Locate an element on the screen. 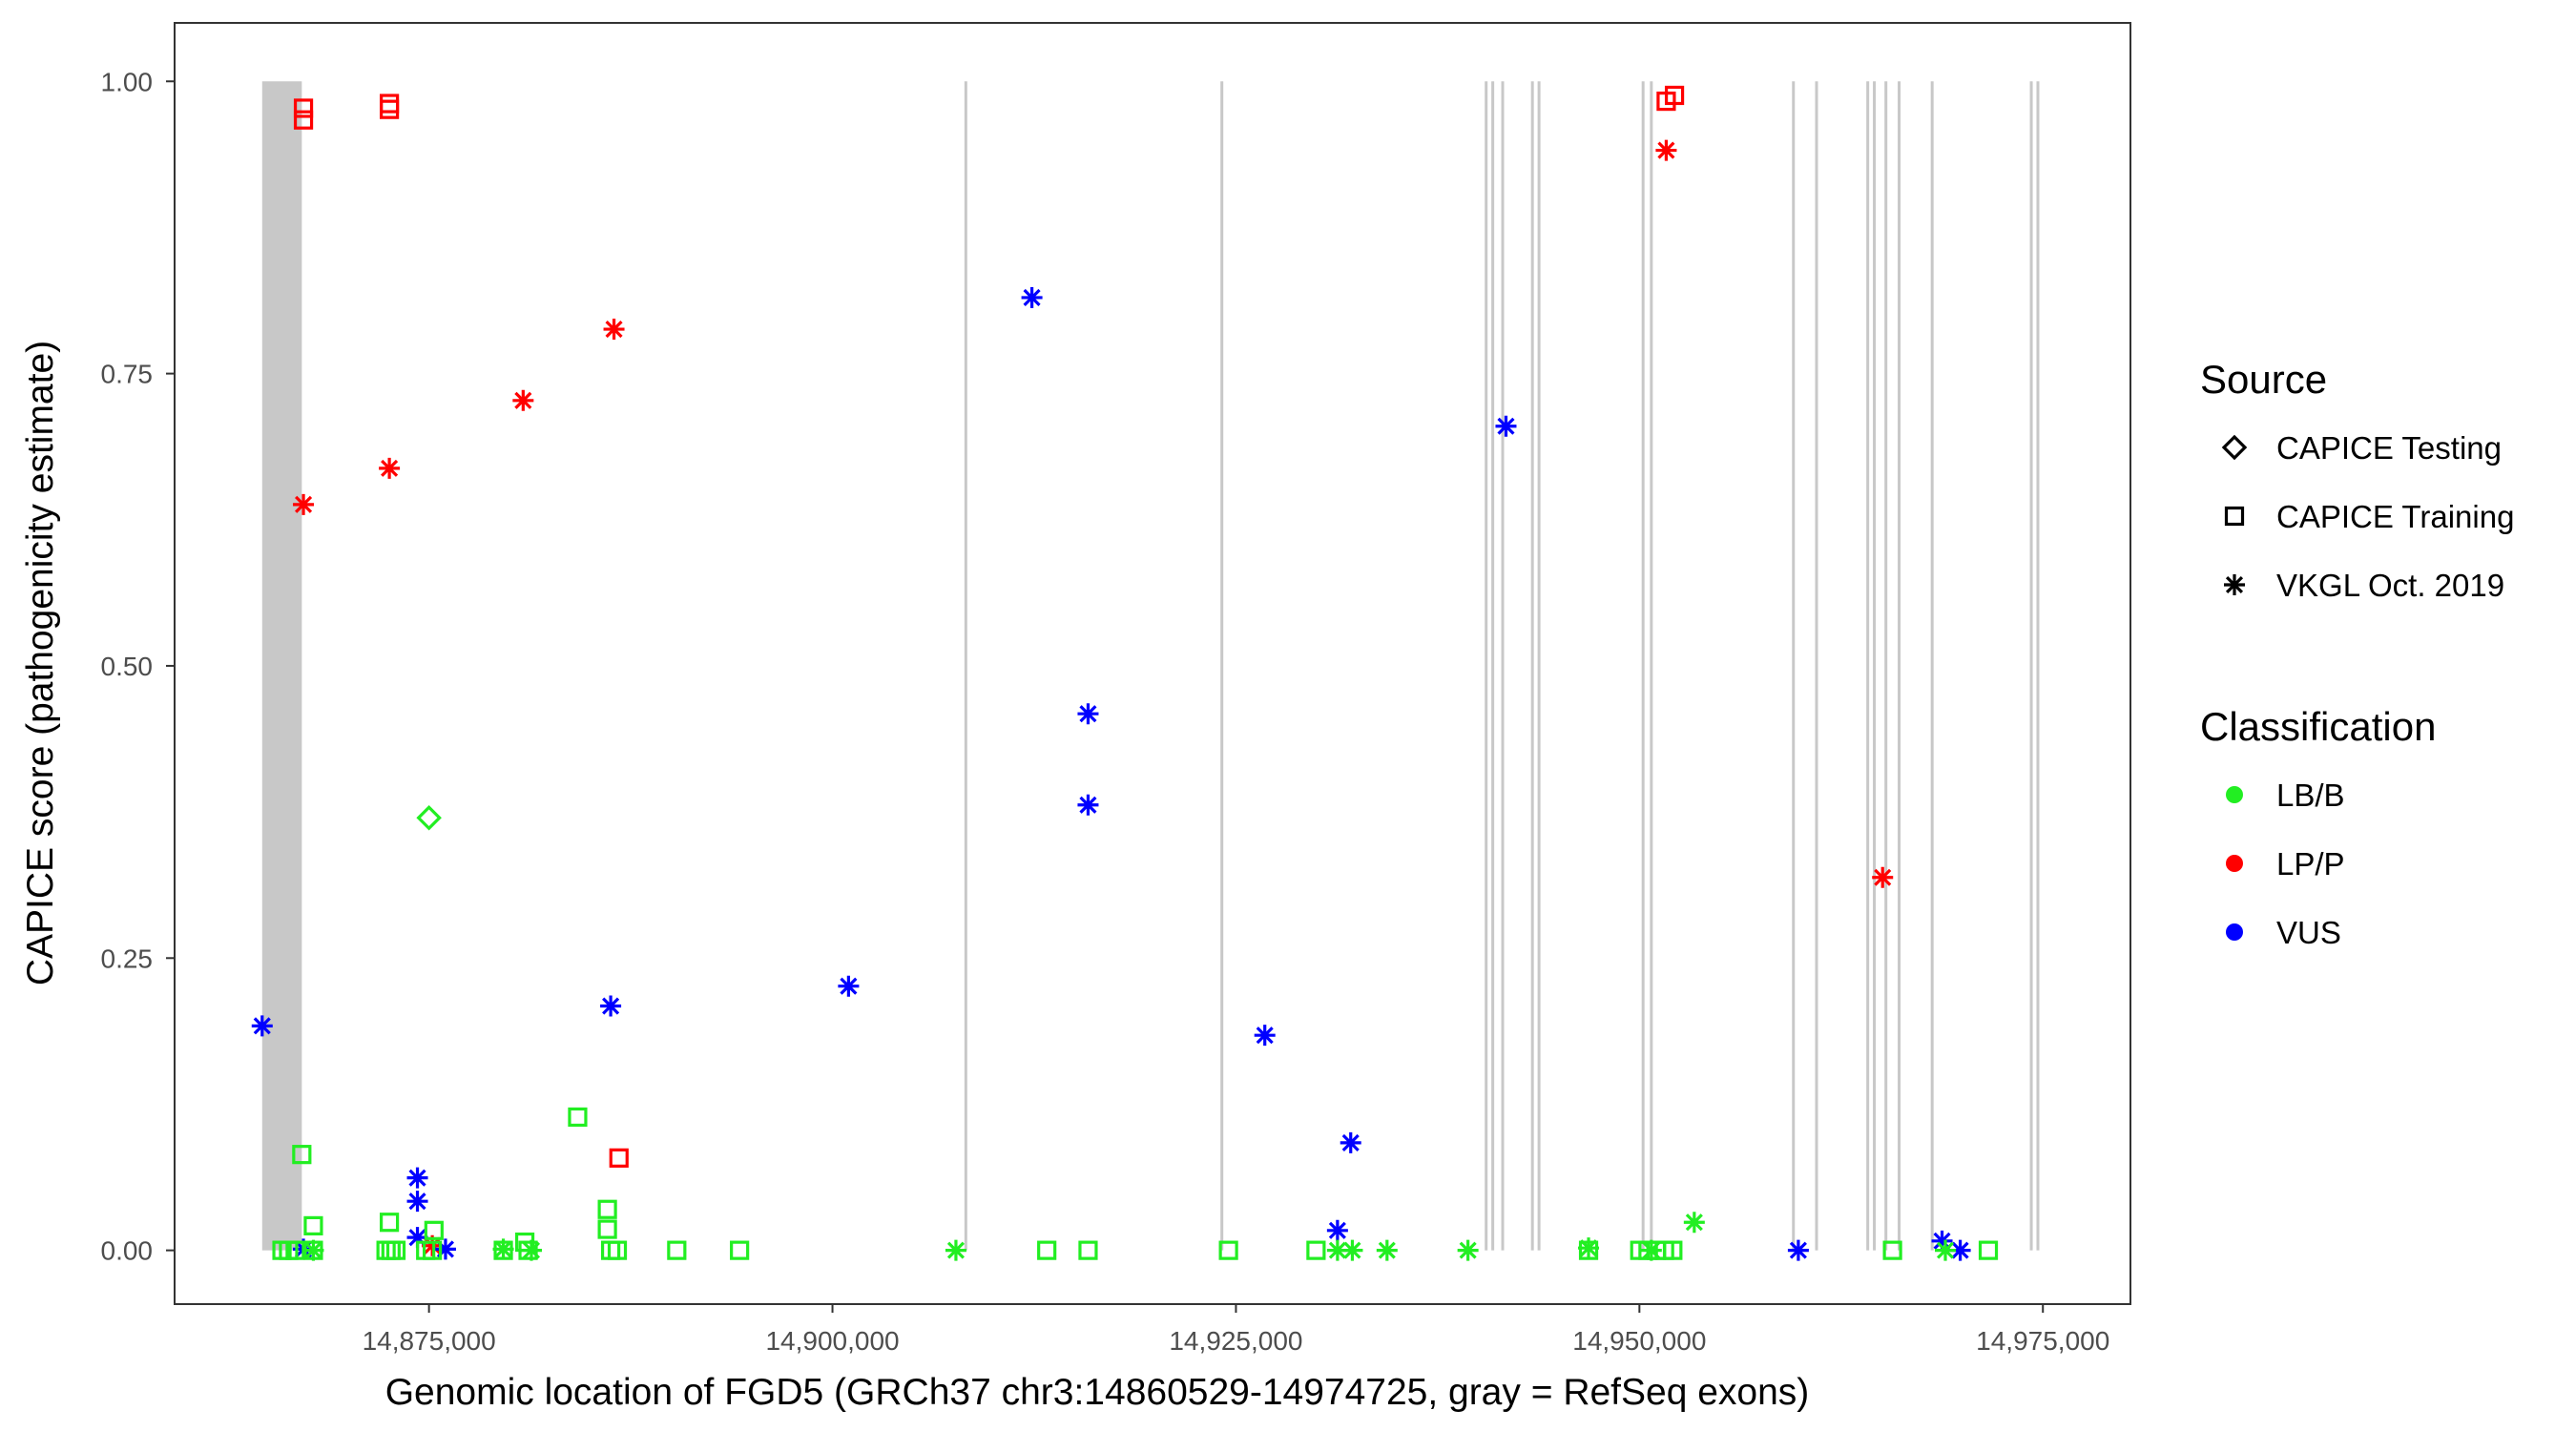 The image size is (2576, 1431). y-tick-label: 1.00 is located at coordinates (127, 81).